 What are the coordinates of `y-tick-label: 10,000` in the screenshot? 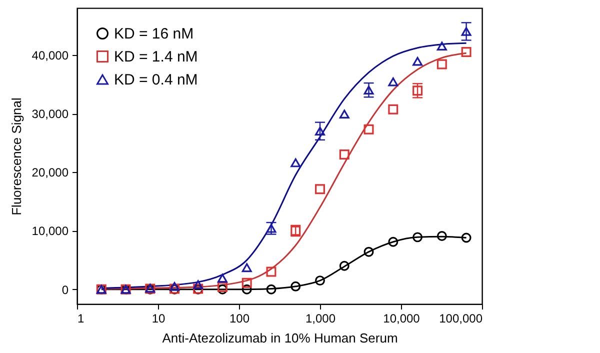 It's located at (50, 231).